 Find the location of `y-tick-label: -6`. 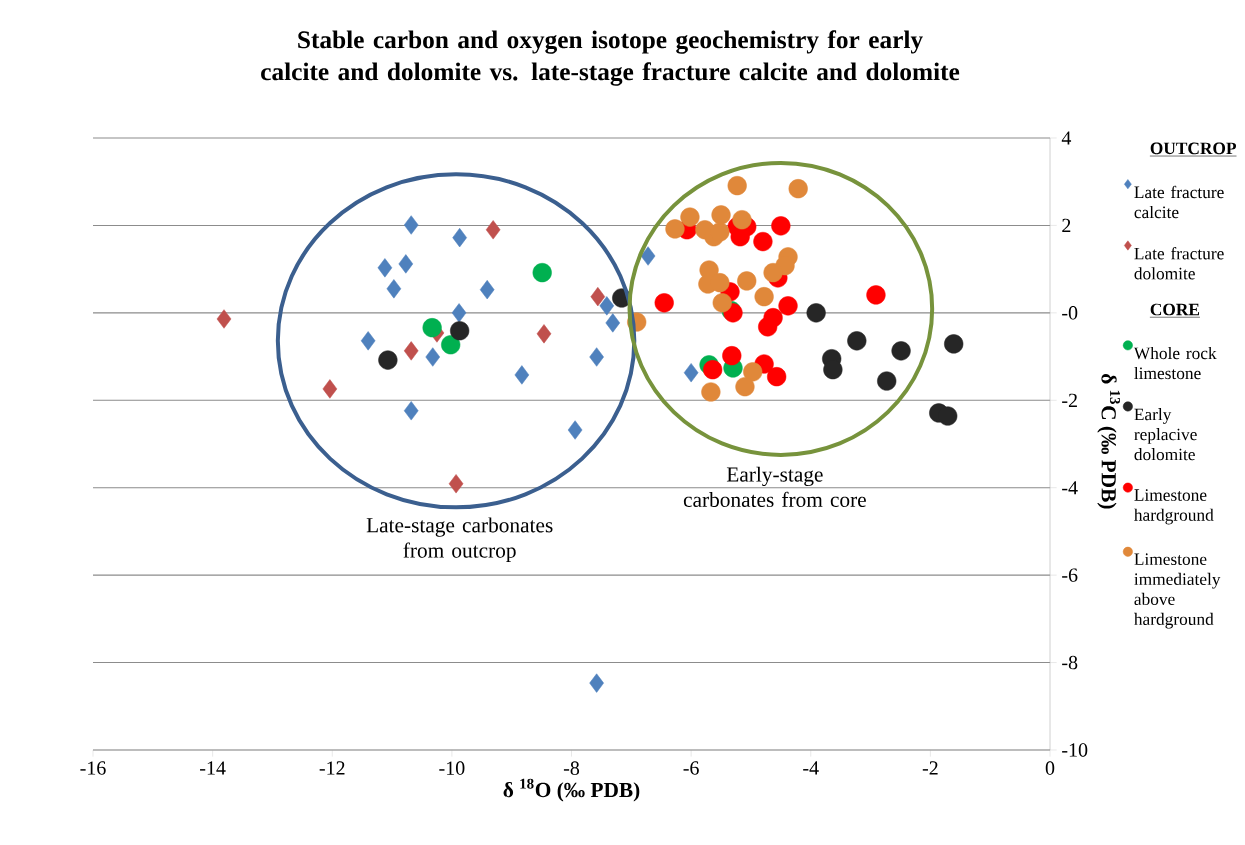

y-tick-label: -6 is located at coordinates (1070, 575).